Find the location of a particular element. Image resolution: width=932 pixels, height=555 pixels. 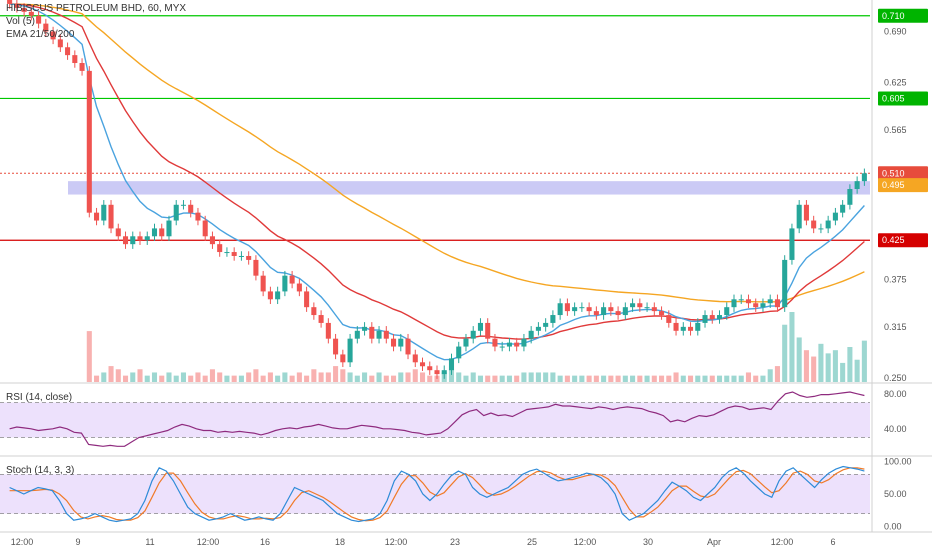

stoch-tick-label: 100.00 is located at coordinates (898, 461).